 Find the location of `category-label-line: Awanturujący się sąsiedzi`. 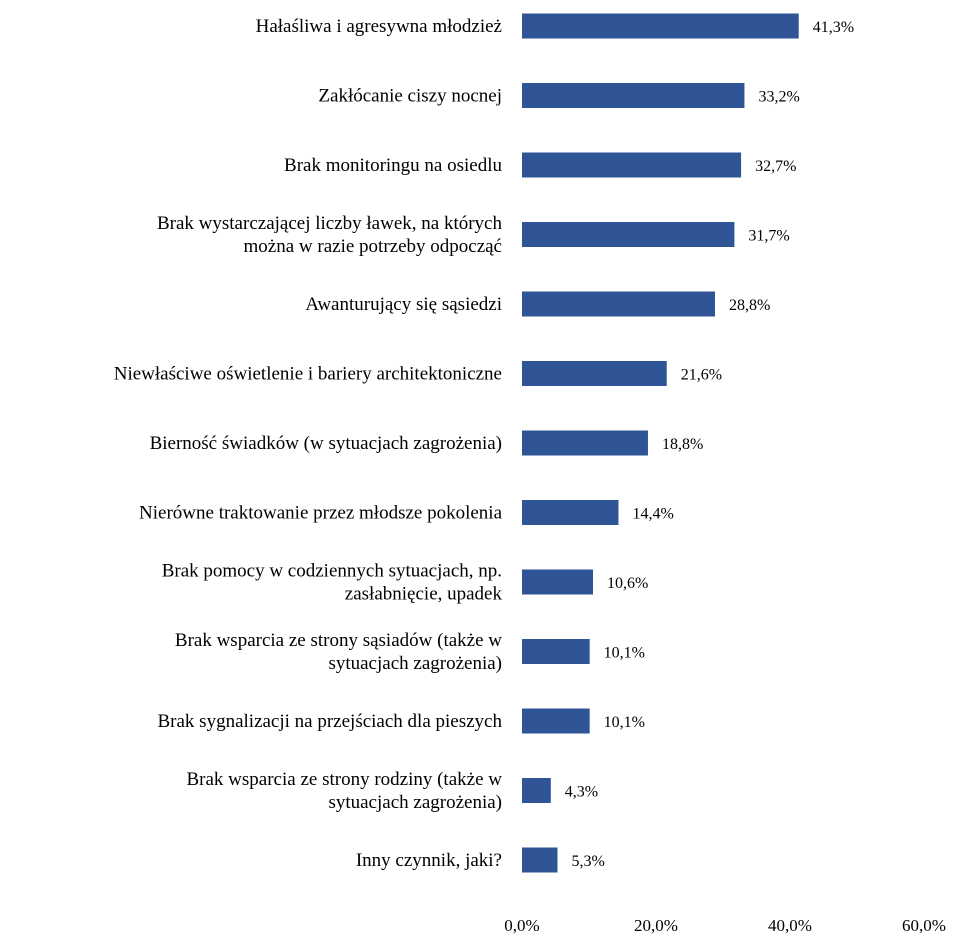

category-label-line: Awanturujący się sąsiedzi is located at coordinates (403, 304).